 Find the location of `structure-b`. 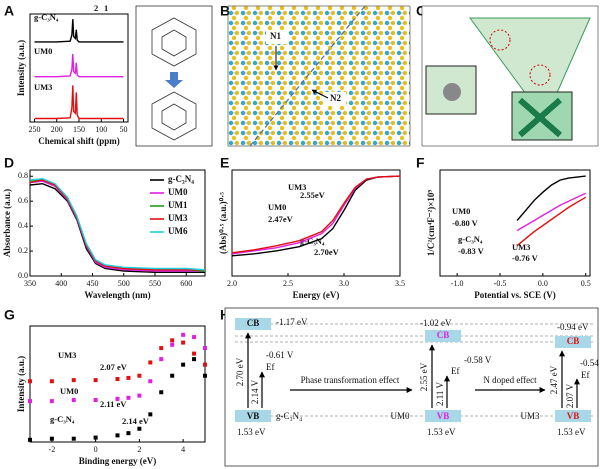

structure-b is located at coordinates (319, 76).